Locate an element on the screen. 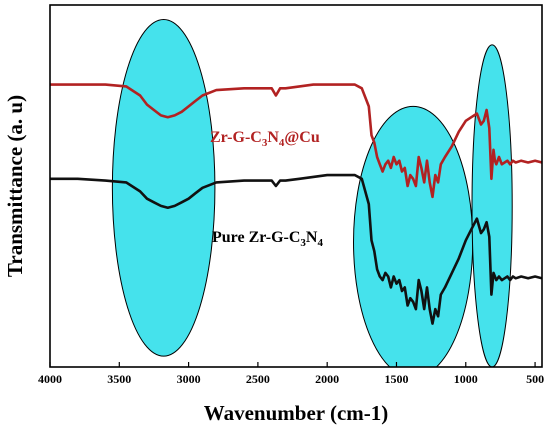  y-axis-title: Transmittance (a. u) is located at coordinates (15, 186).